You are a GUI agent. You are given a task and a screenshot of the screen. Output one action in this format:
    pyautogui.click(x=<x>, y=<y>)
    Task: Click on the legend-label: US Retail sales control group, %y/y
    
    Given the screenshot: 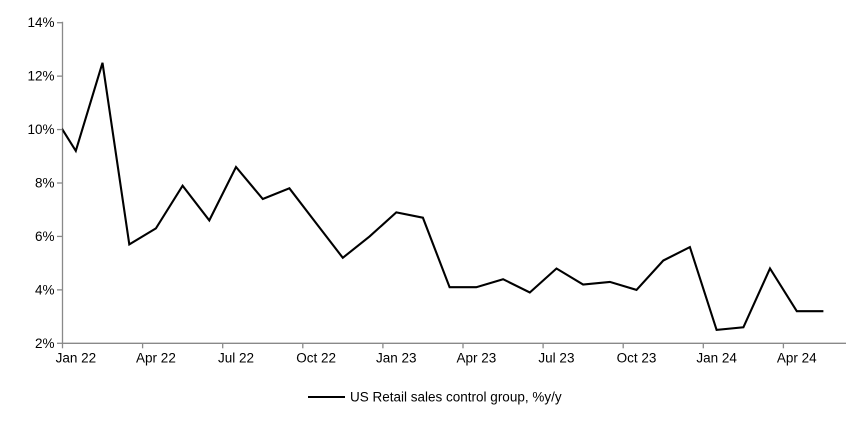 What is the action you would take?
    pyautogui.click(x=456, y=397)
    